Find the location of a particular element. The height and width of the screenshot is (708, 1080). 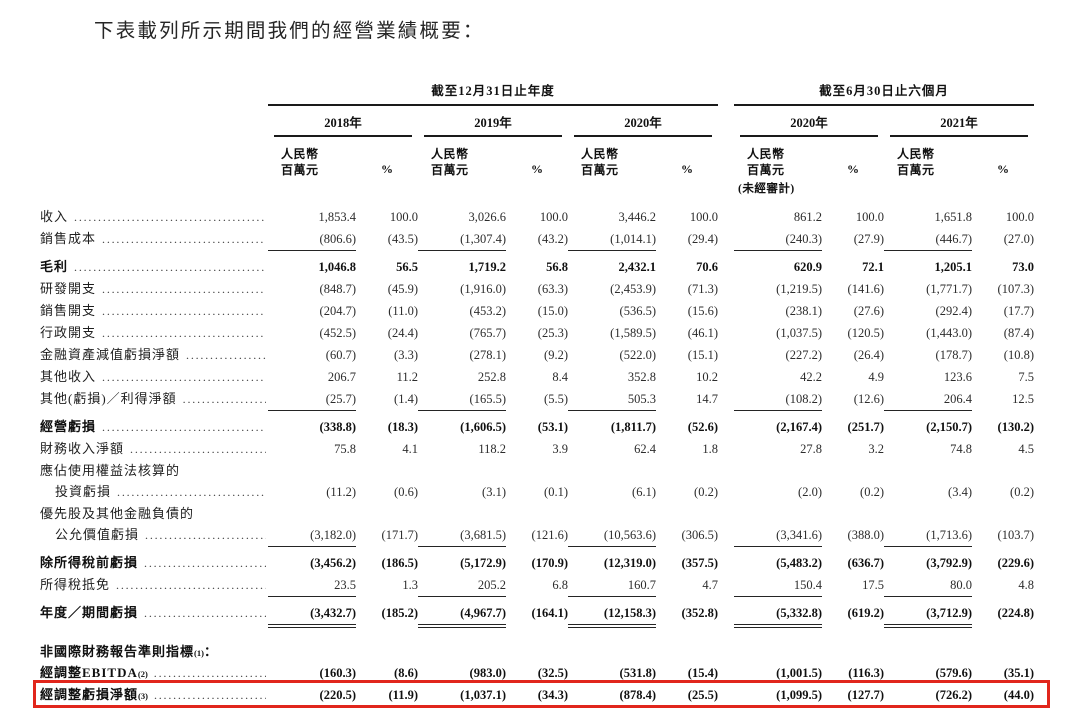

cell-value: 4.7 is located at coordinates (710, 585).